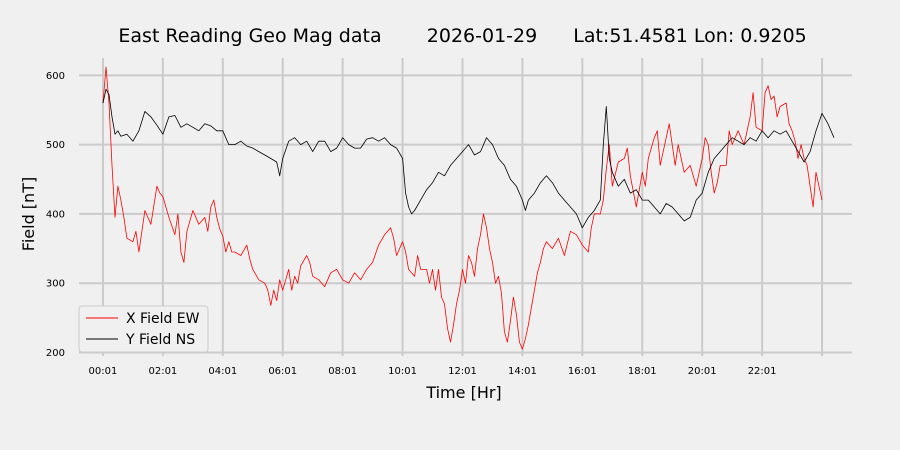  What do you see at coordinates (55, 284) in the screenshot?
I see `y-tick-label: 300` at bounding box center [55, 284].